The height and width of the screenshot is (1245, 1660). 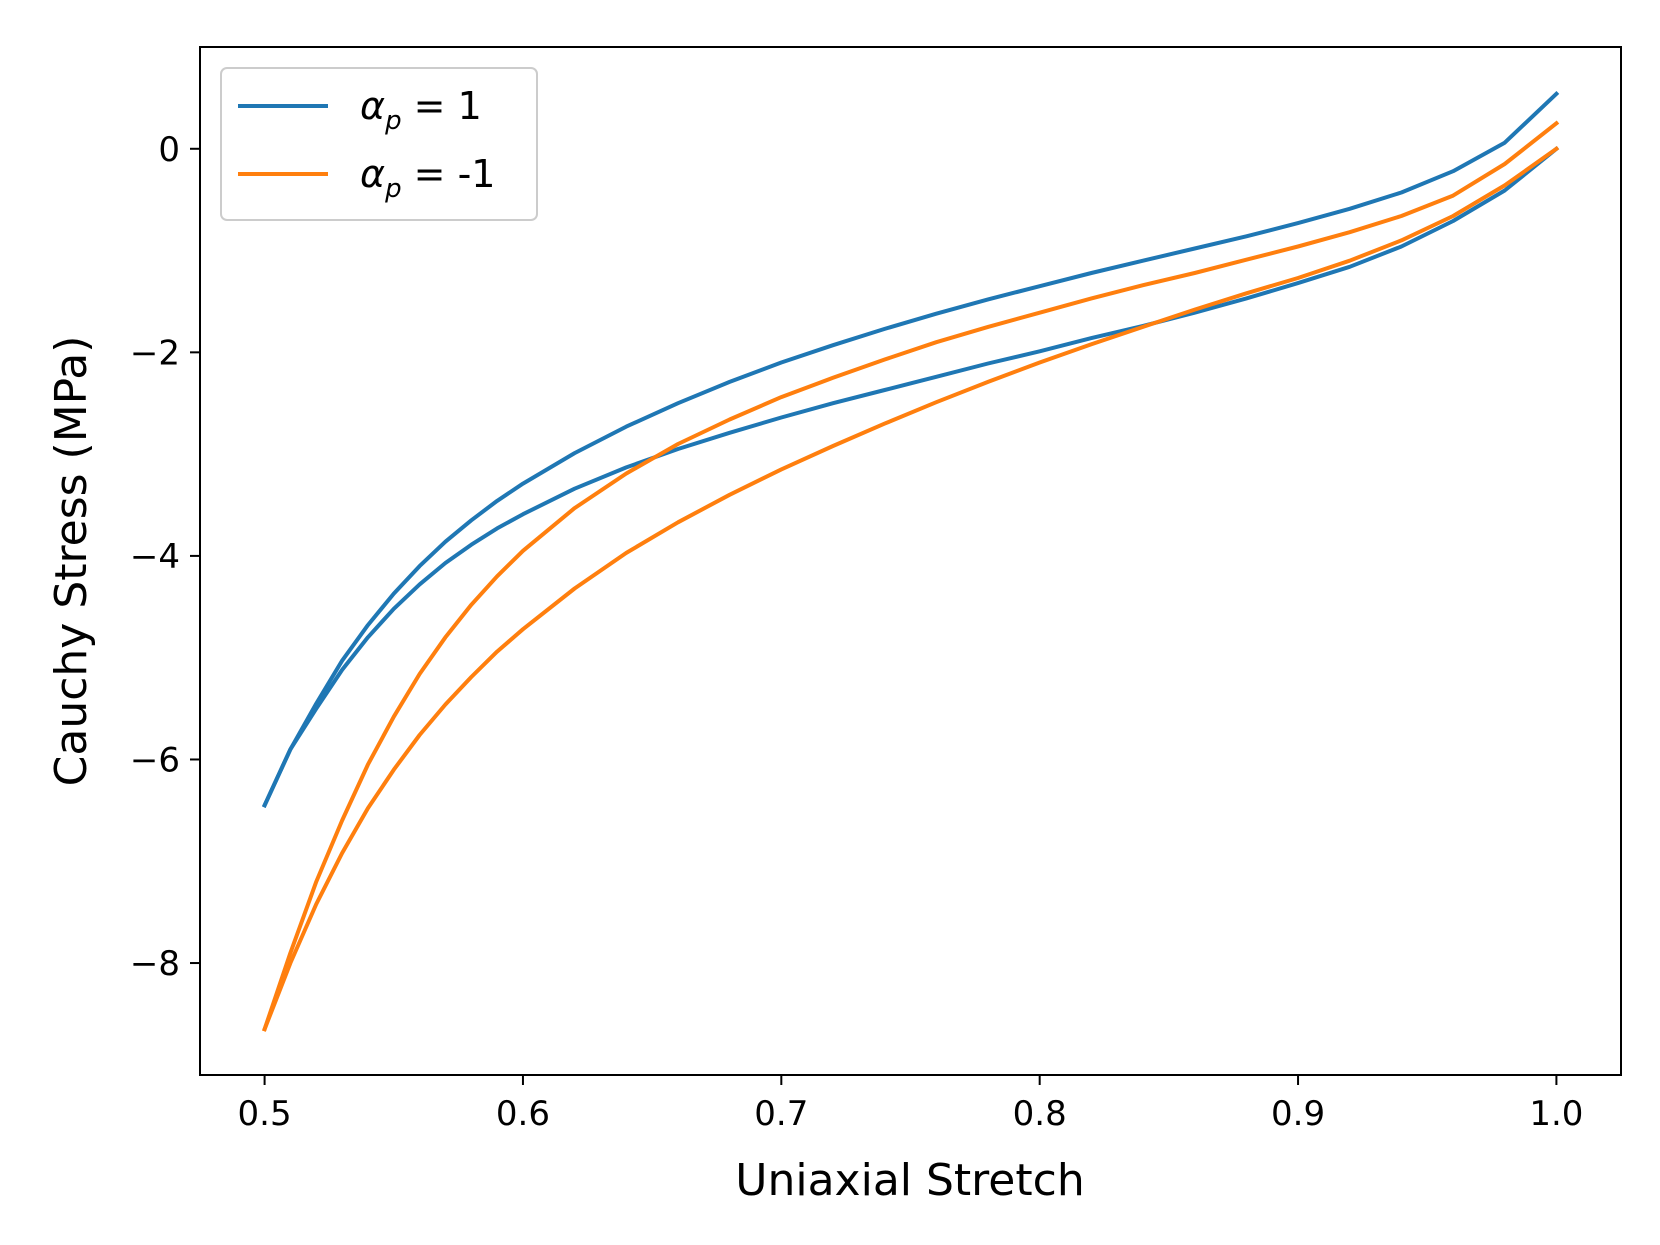 I want to click on y-axis-label: Cauchy Stress (MPa), so click(x=71, y=561).